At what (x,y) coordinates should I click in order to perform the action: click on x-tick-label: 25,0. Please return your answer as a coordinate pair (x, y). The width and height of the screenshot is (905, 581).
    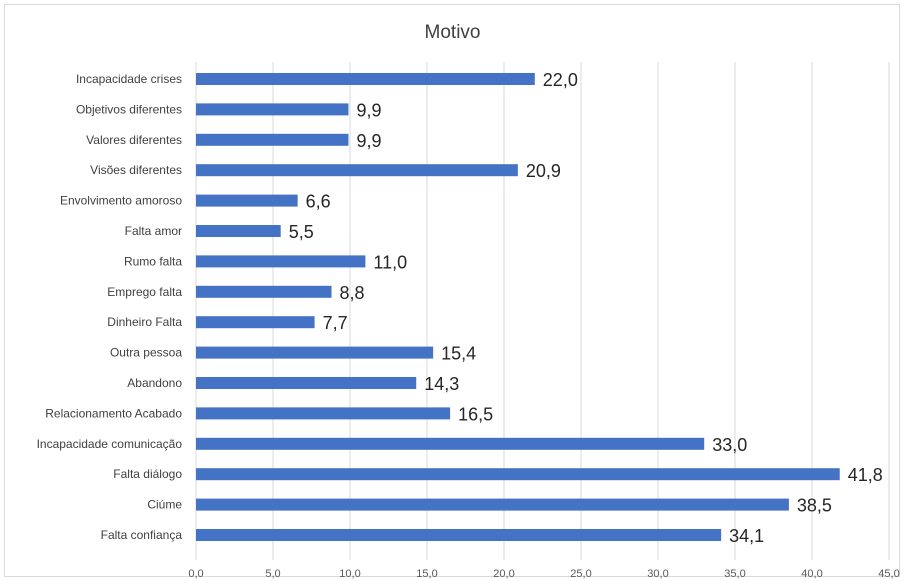
    Looking at the image, I should click on (580, 574).